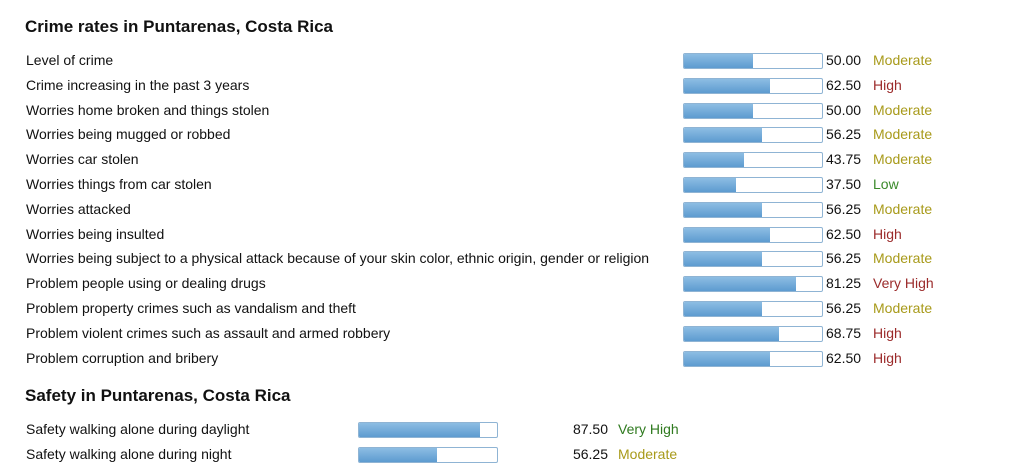  I want to click on row-label: Worries things from car stolen, so click(119, 184).